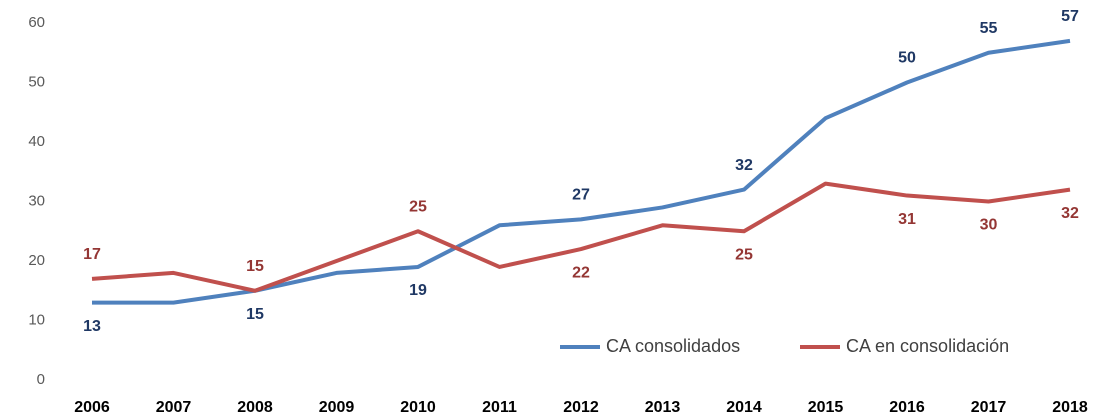 The width and height of the screenshot is (1100, 419). What do you see at coordinates (581, 407) in the screenshot?
I see `x-tick-label: 2012` at bounding box center [581, 407].